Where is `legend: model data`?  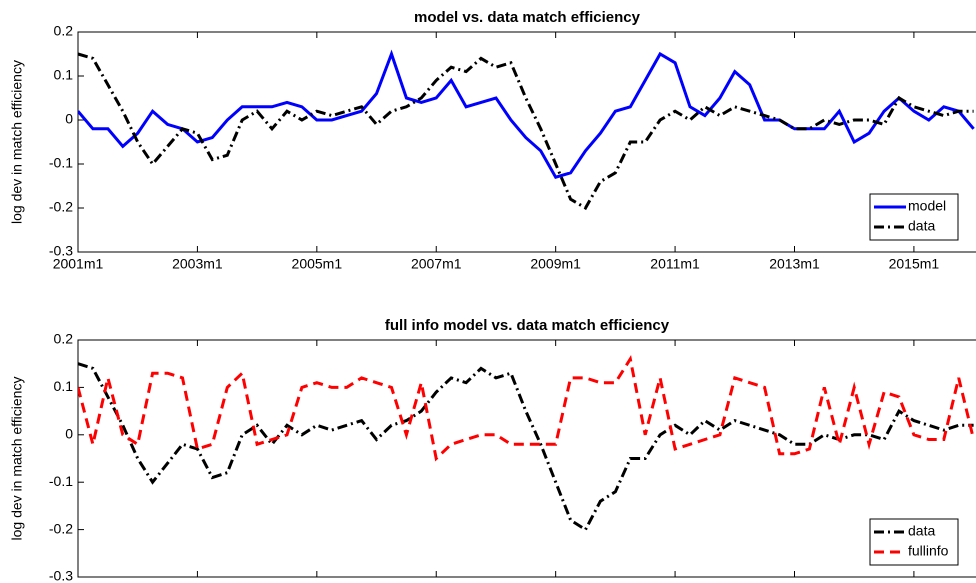 legend: model data is located at coordinates (914, 217).